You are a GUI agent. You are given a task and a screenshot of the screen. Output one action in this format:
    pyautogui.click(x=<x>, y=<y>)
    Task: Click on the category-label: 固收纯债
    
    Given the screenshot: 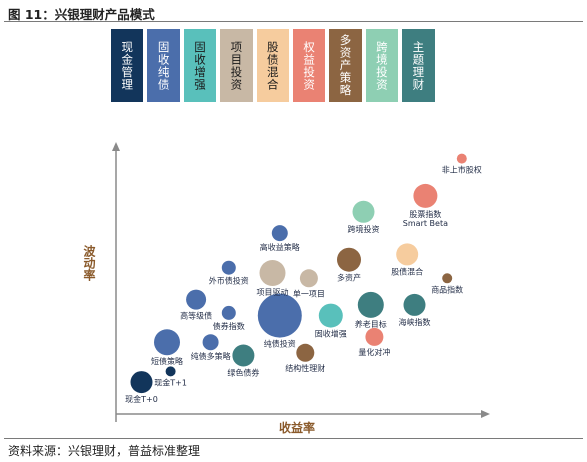 What is the action you would take?
    pyautogui.click(x=163, y=65)
    